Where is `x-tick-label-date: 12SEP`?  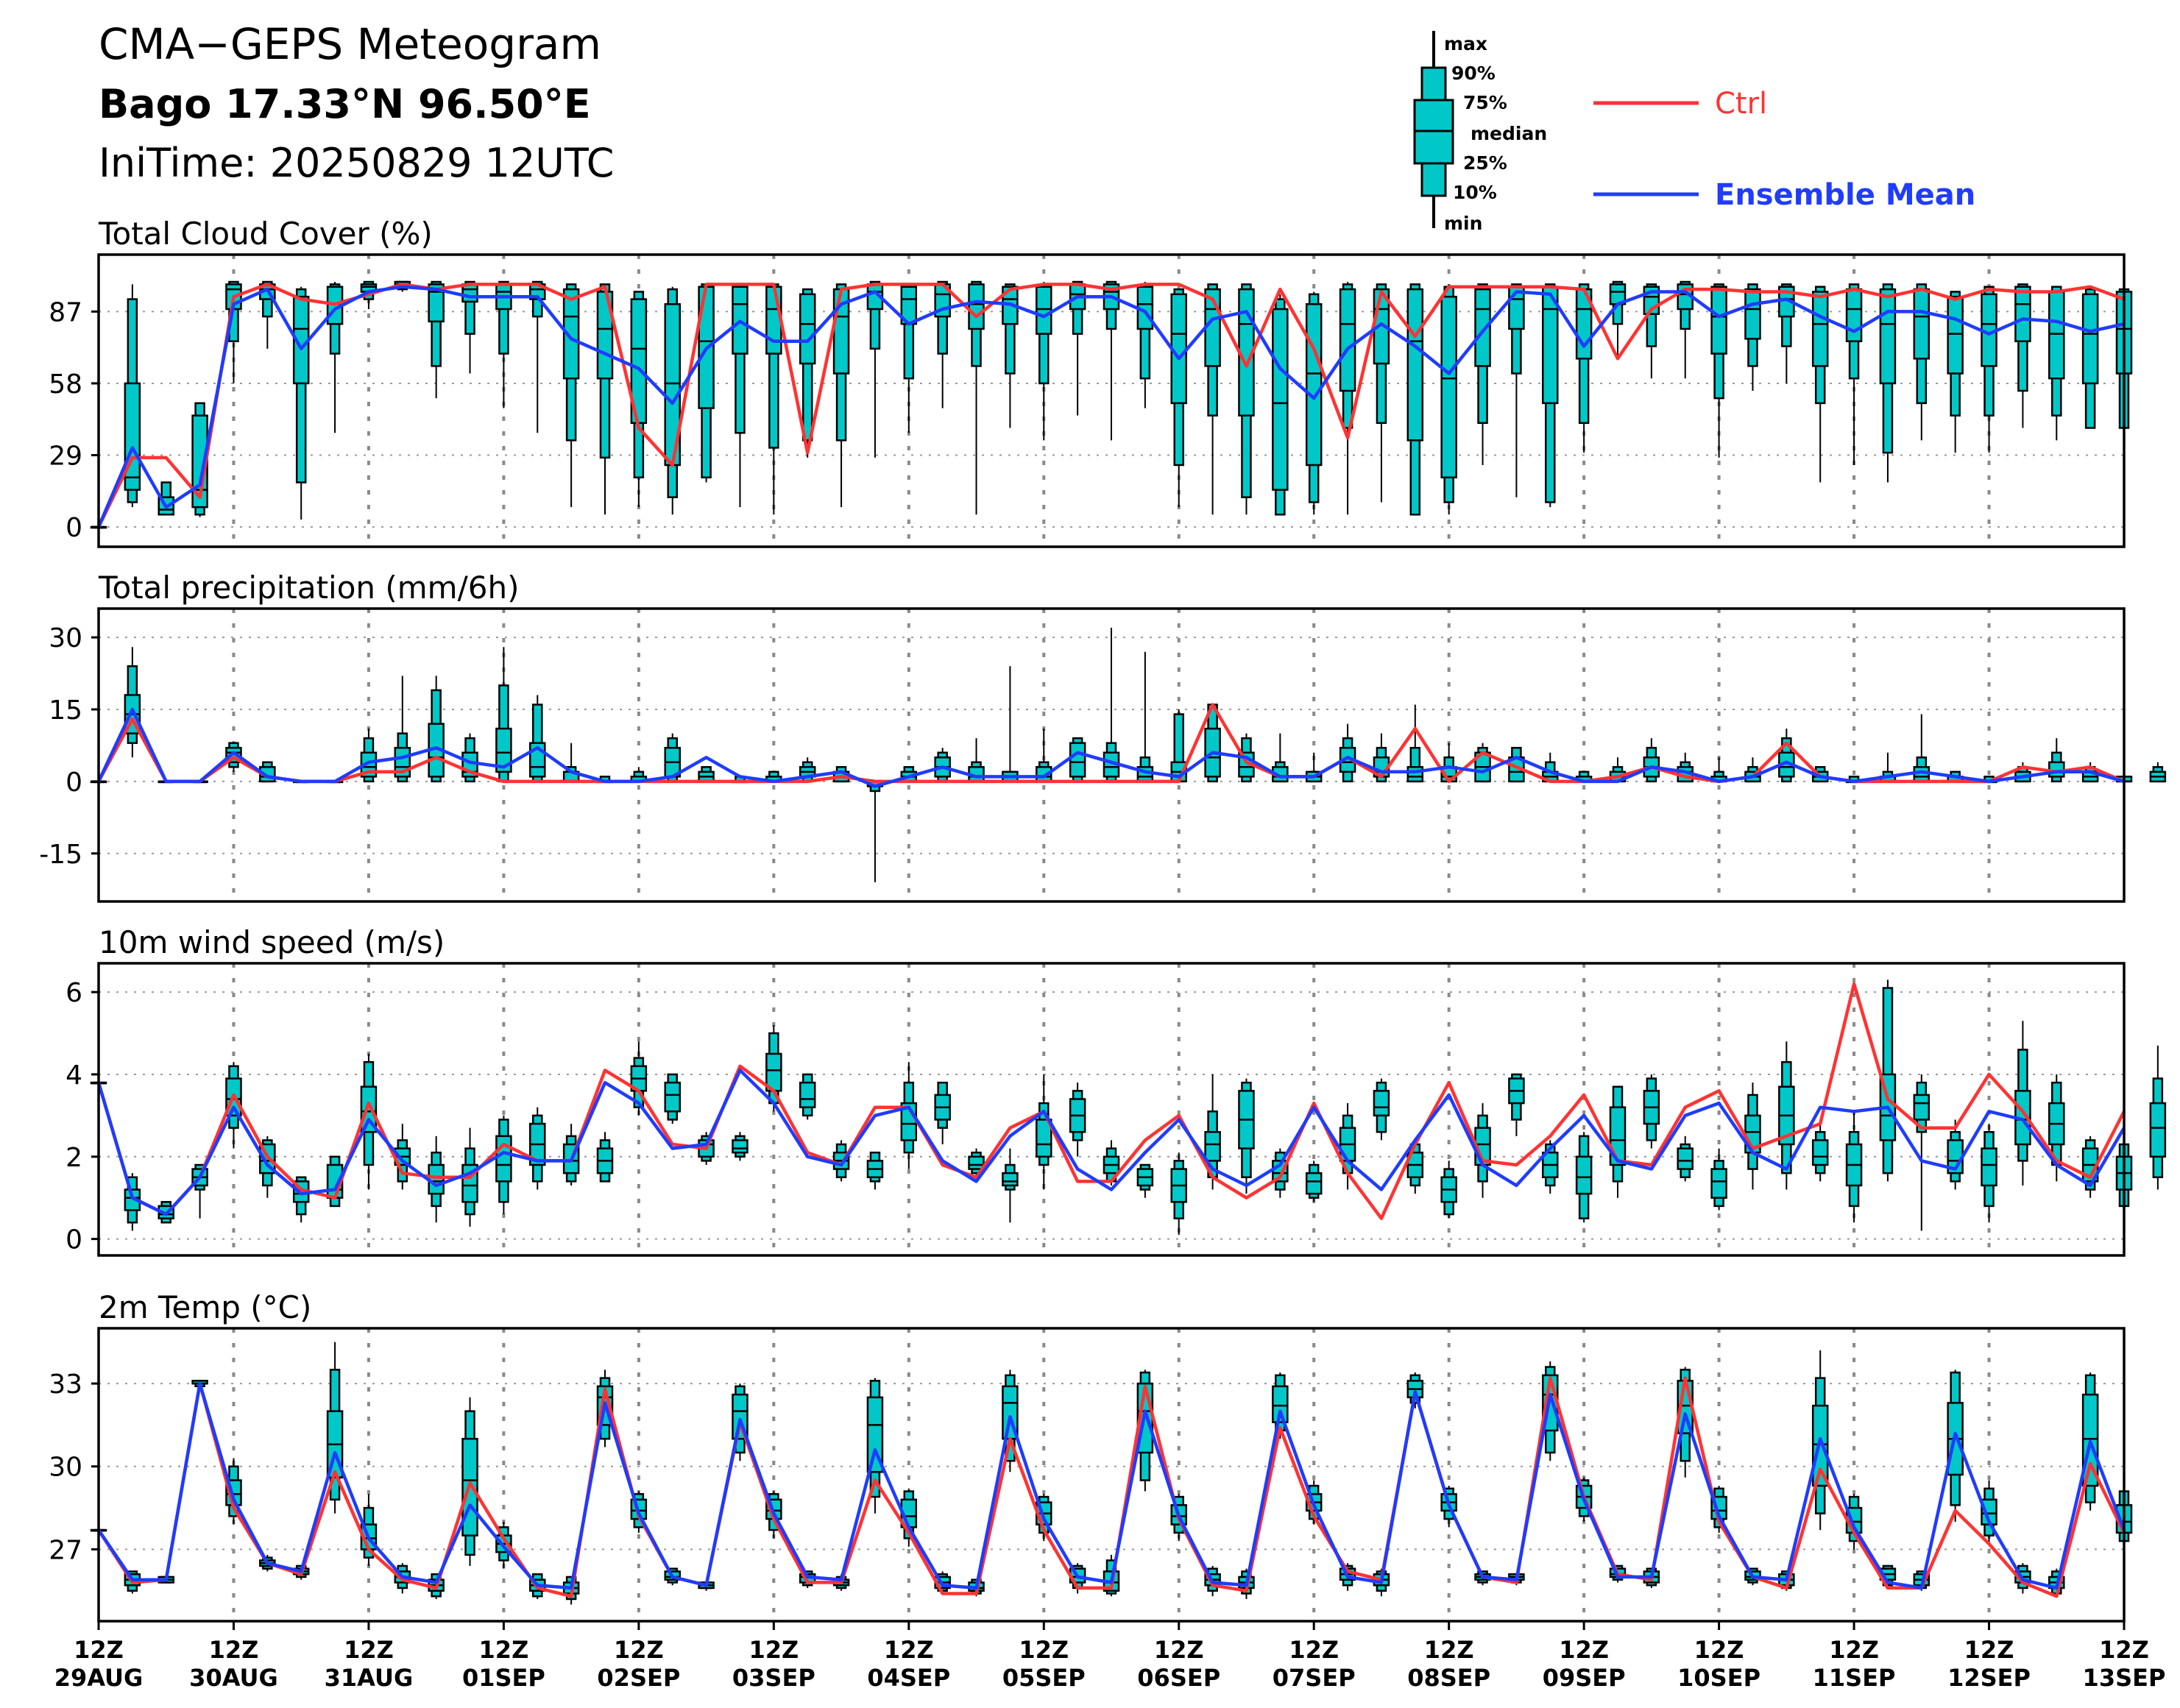
x-tick-label-date: 12SEP is located at coordinates (1989, 1678).